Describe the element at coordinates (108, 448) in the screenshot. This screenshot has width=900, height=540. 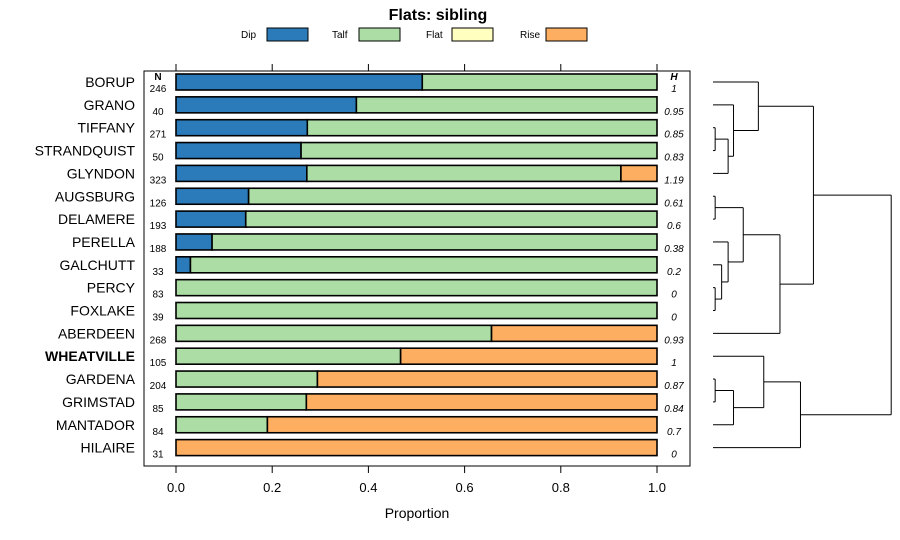
I see `category-label: HILAIRE` at that location.